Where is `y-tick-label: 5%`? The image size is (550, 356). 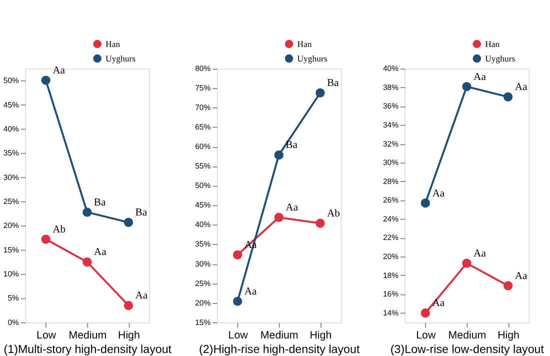
y-tick-label: 5% is located at coordinates (13, 298).